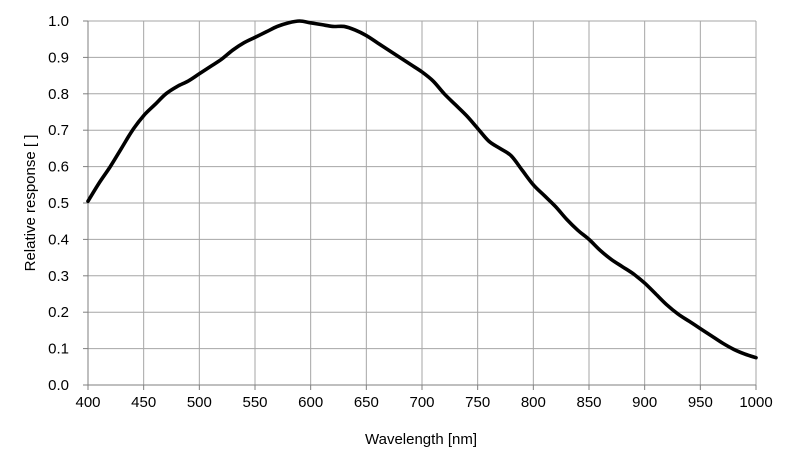  What do you see at coordinates (58, 130) in the screenshot?
I see `y-tick-label: 0.7` at bounding box center [58, 130].